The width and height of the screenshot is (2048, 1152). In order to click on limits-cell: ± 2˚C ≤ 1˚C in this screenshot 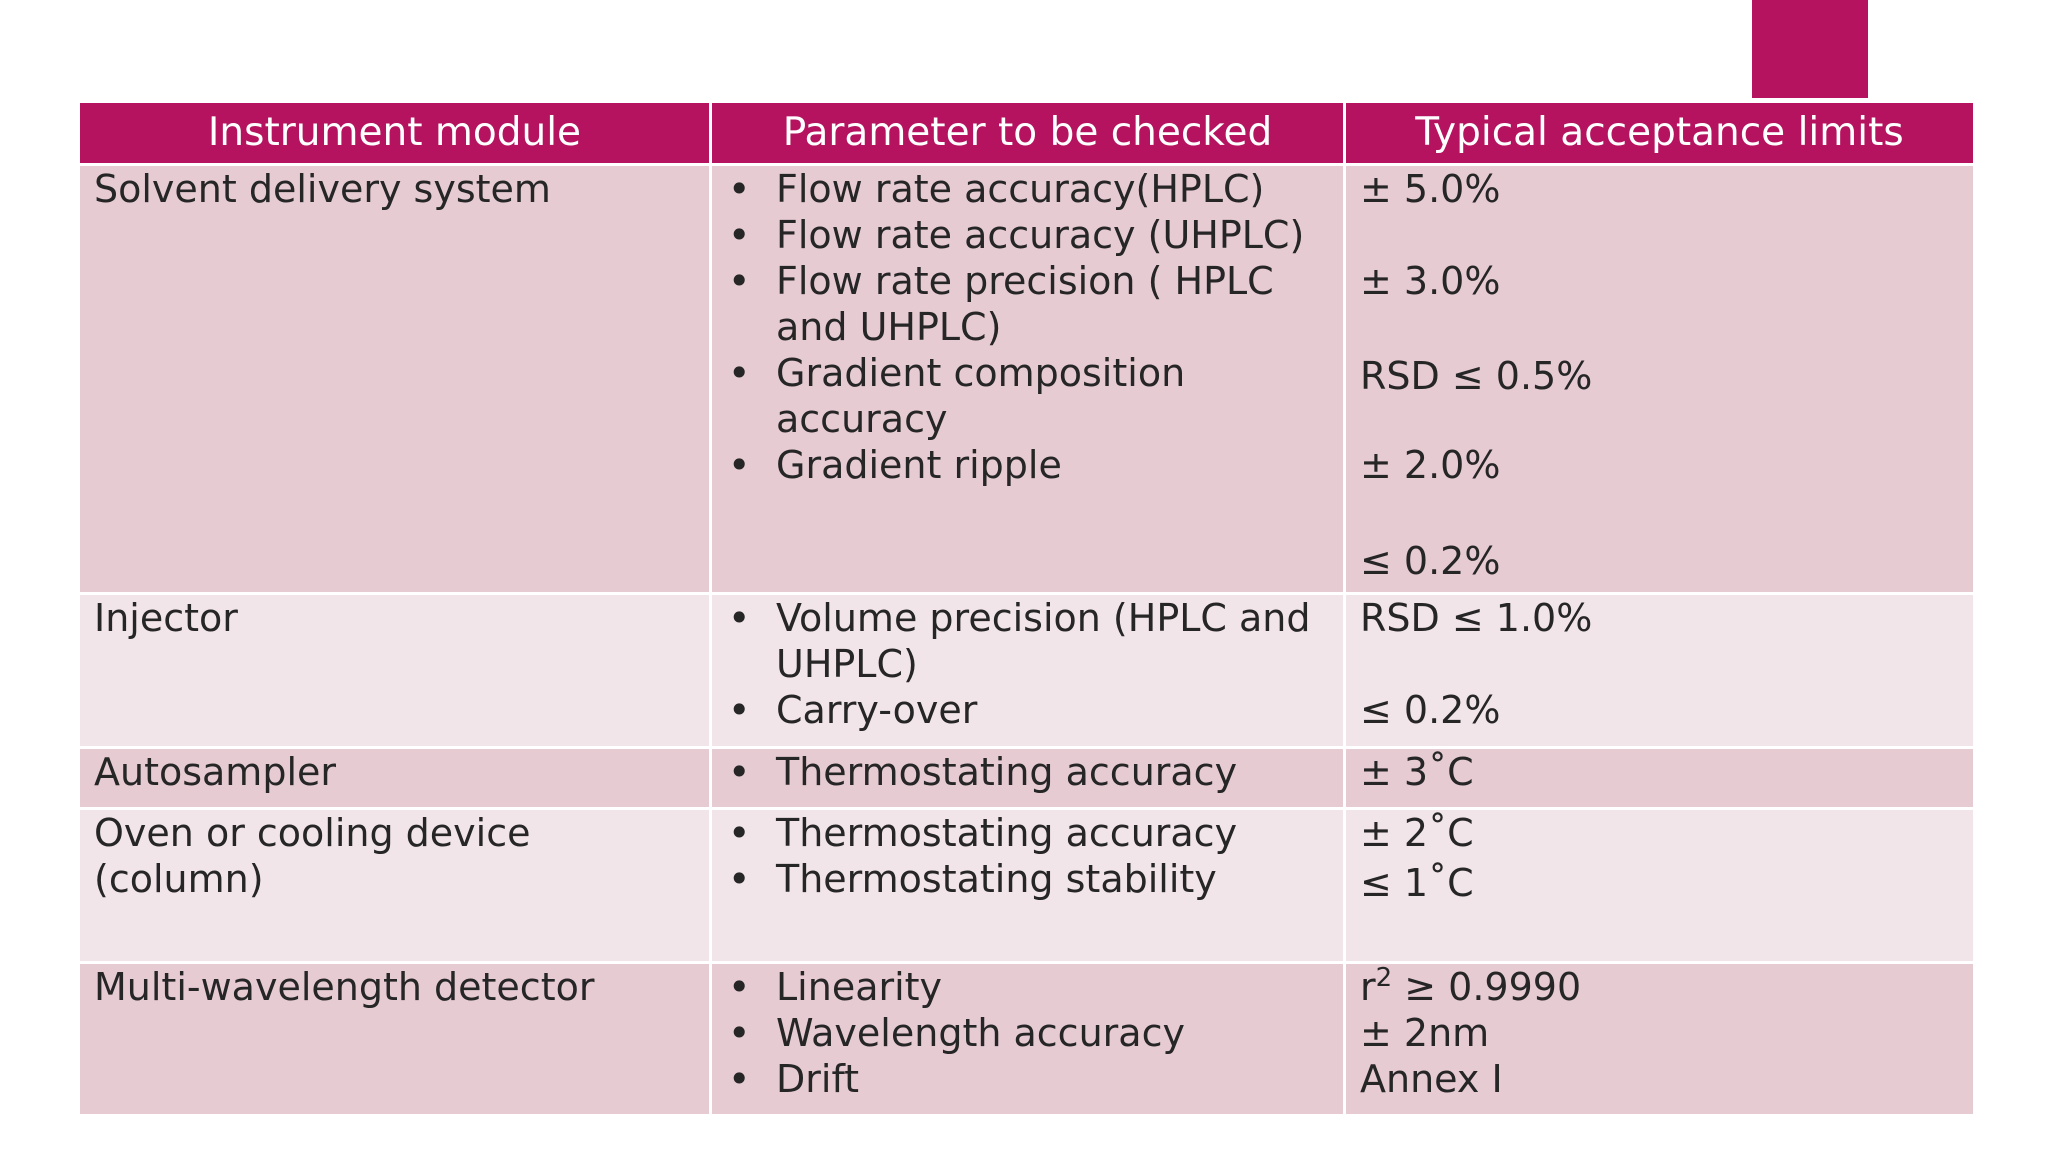, I will do `click(1659, 885)`.